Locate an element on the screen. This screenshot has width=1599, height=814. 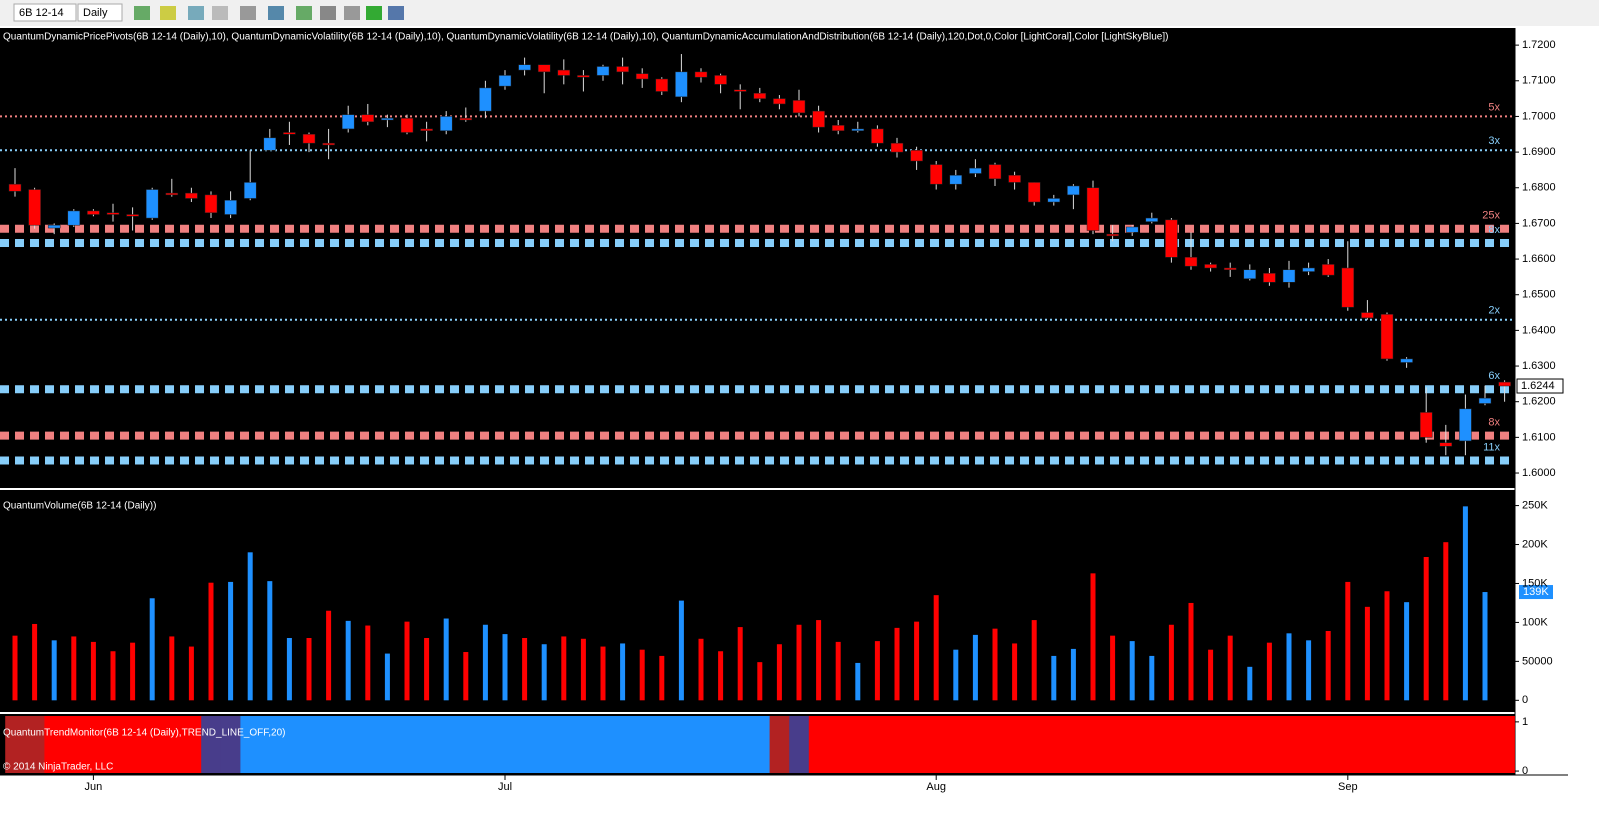
y-tick-label: 1.7000 is located at coordinates (1539, 116).